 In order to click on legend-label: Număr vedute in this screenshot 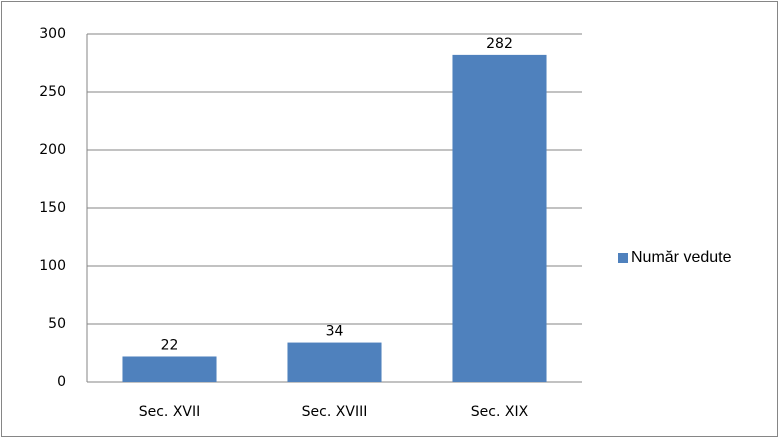, I will do `click(681, 257)`.